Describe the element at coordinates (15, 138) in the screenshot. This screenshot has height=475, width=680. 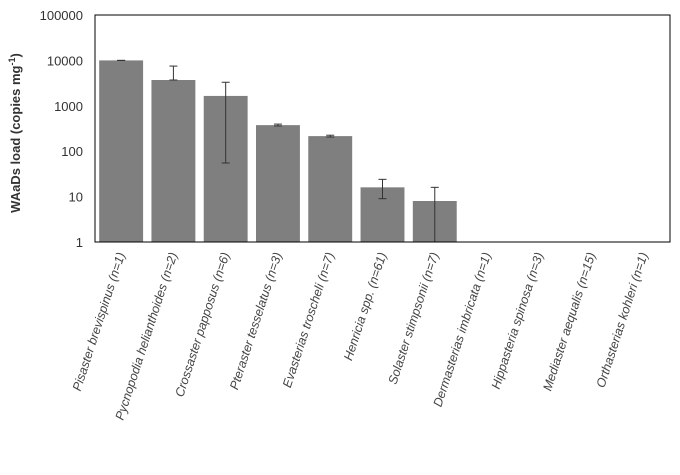
I see `y-axis-label-text: WAaDs load (copies mg` at that location.